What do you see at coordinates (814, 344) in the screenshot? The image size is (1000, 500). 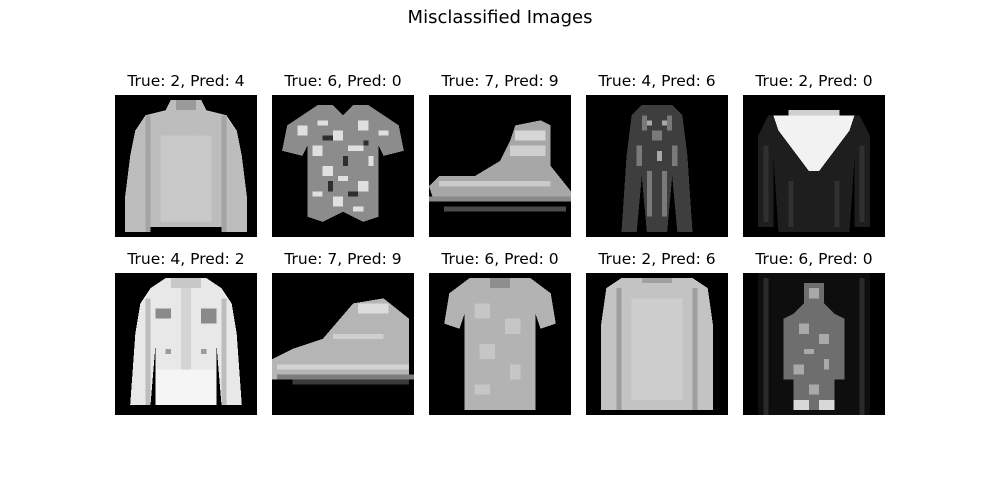 I see `dark-shirt-image` at bounding box center [814, 344].